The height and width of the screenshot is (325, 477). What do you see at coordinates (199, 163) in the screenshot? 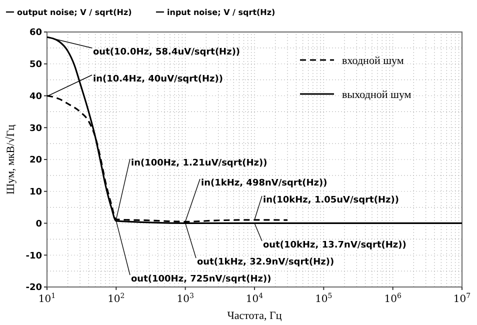
I see `annotation: in(100Hz, 1.21uV/sqrt(Hz))` at bounding box center [199, 163].